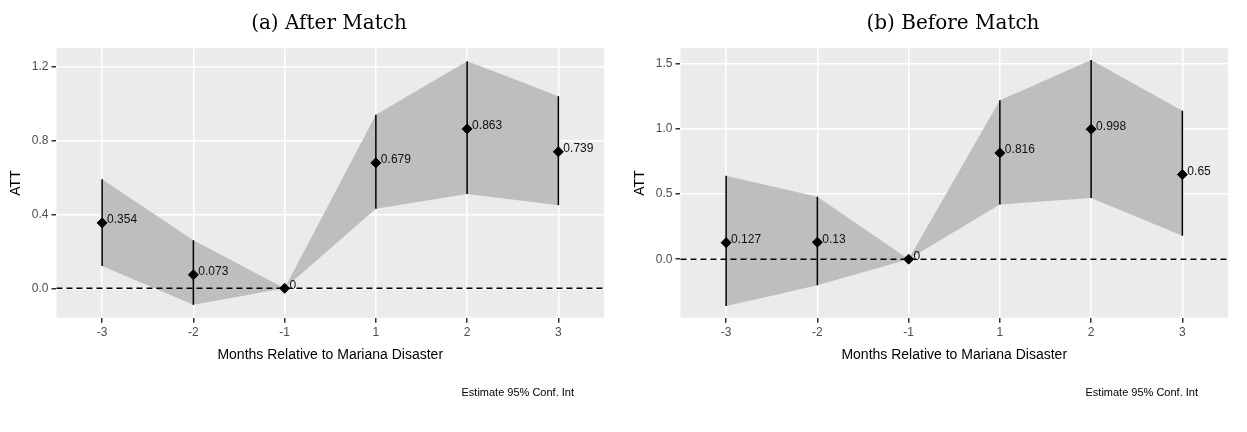 Image resolution: width=1247 pixels, height=432 pixels. I want to click on data-label: 0.073, so click(213, 271).